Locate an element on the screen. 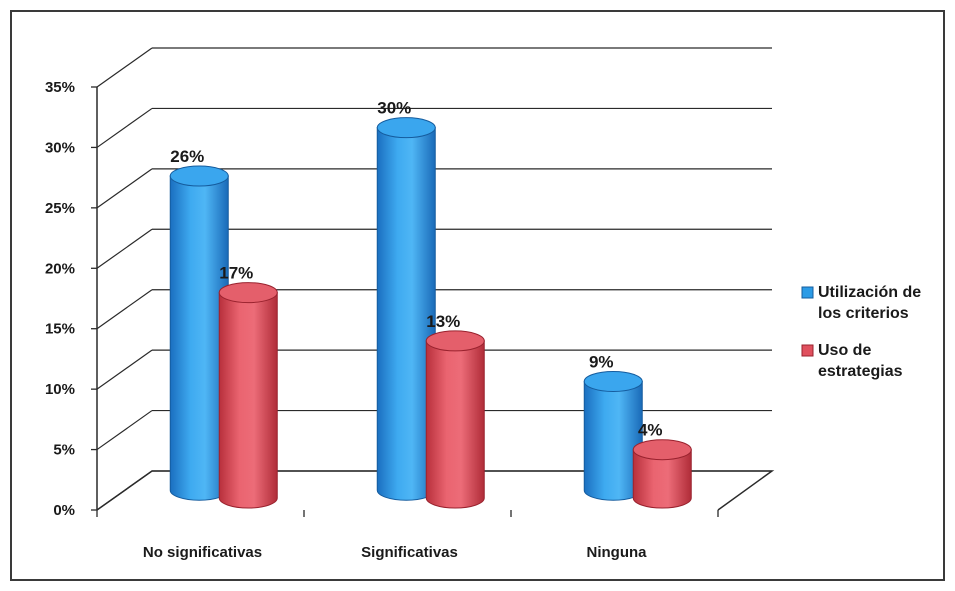 This screenshot has height=591, width=955. legend-item-0: Utilización de los criterios is located at coordinates (861, 303).